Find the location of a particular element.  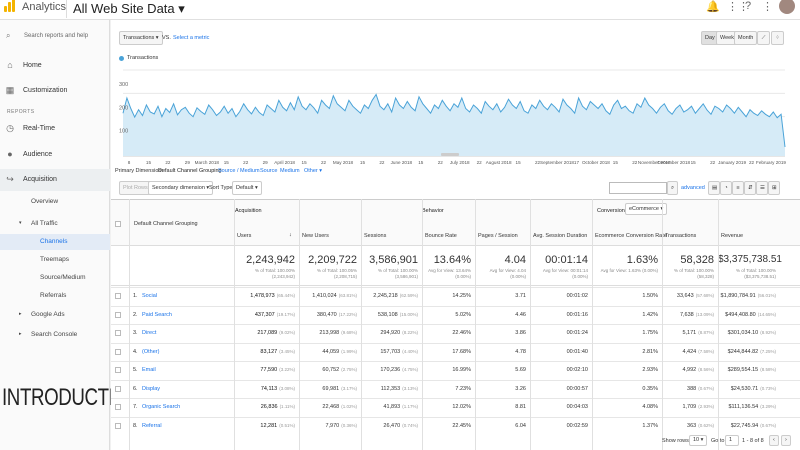

sidebar-item-home: ⌂ Home is located at coordinates (55, 66).